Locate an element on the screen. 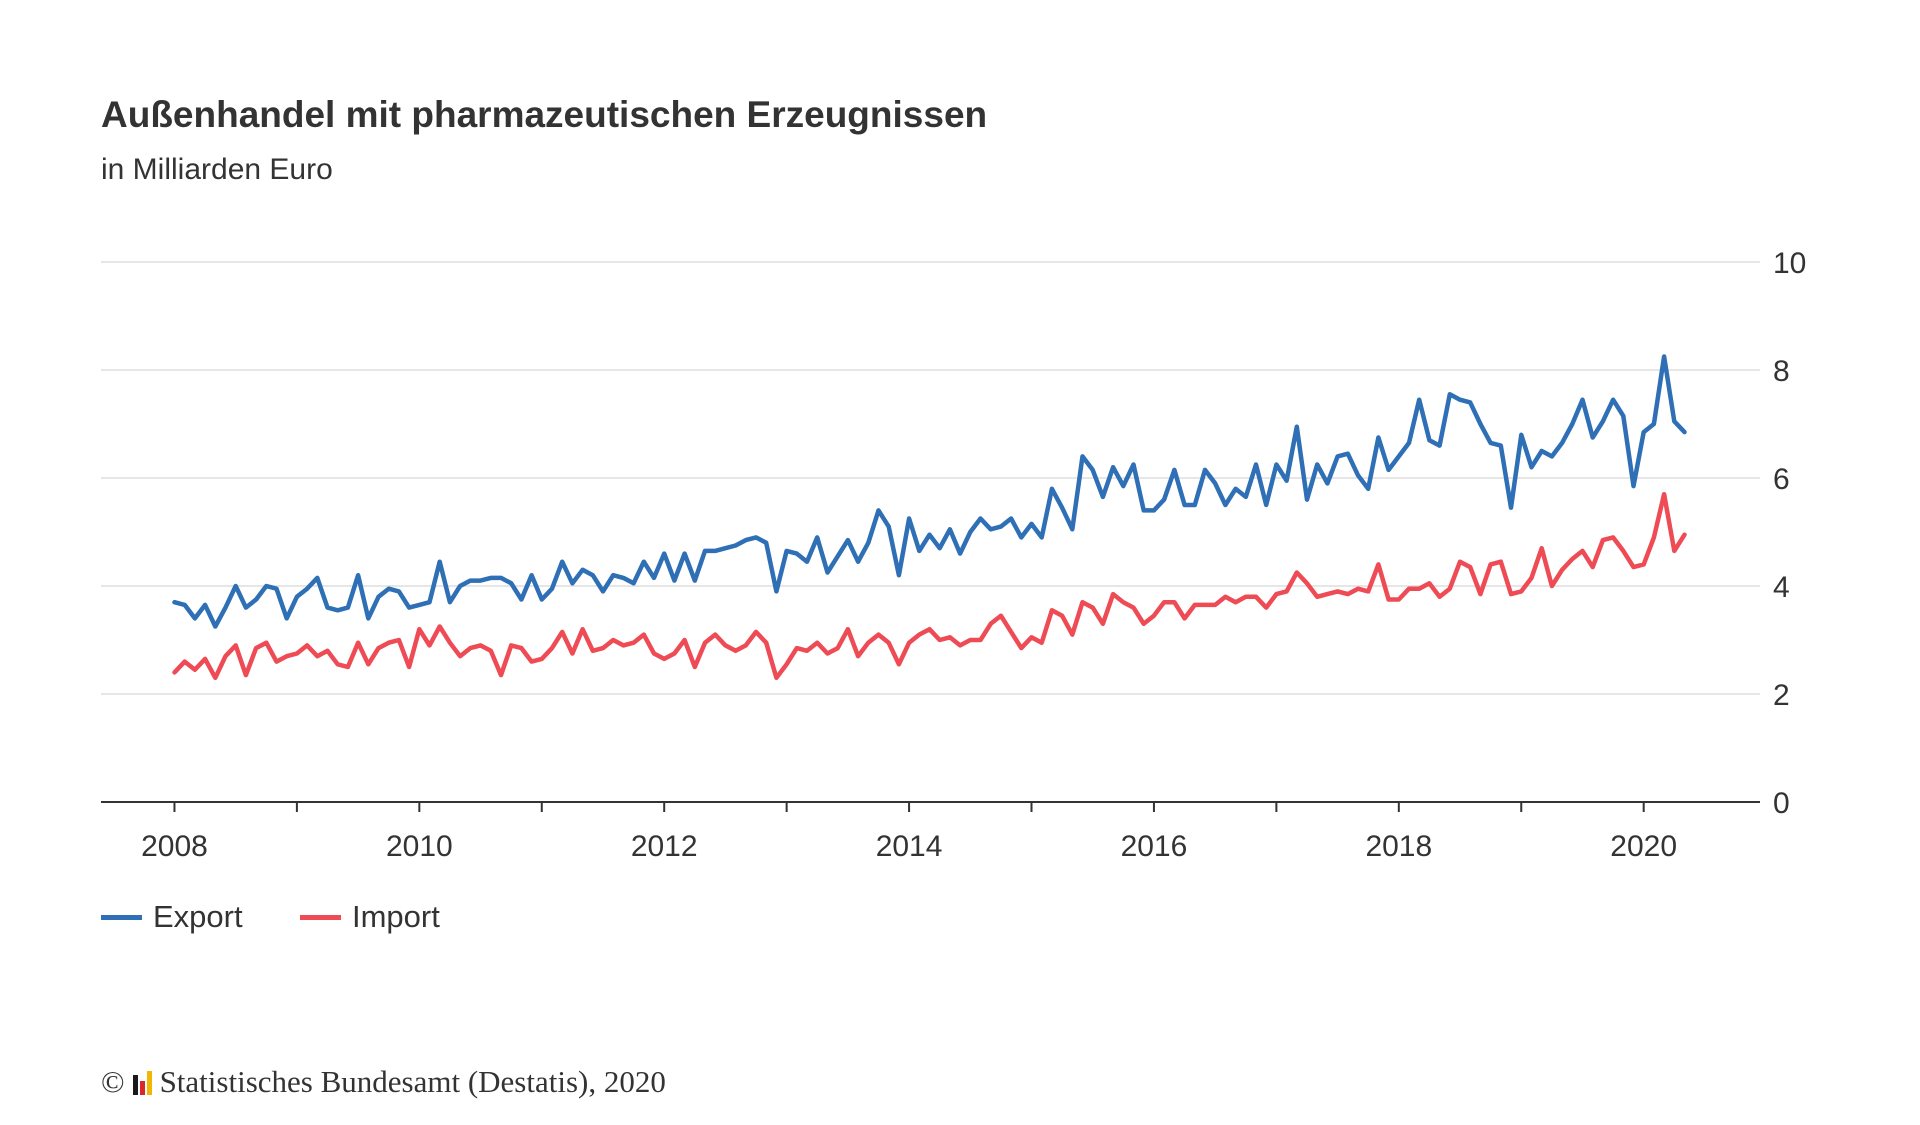 The height and width of the screenshot is (1125, 1920). x-tick-label-2012: 2012 is located at coordinates (664, 846).